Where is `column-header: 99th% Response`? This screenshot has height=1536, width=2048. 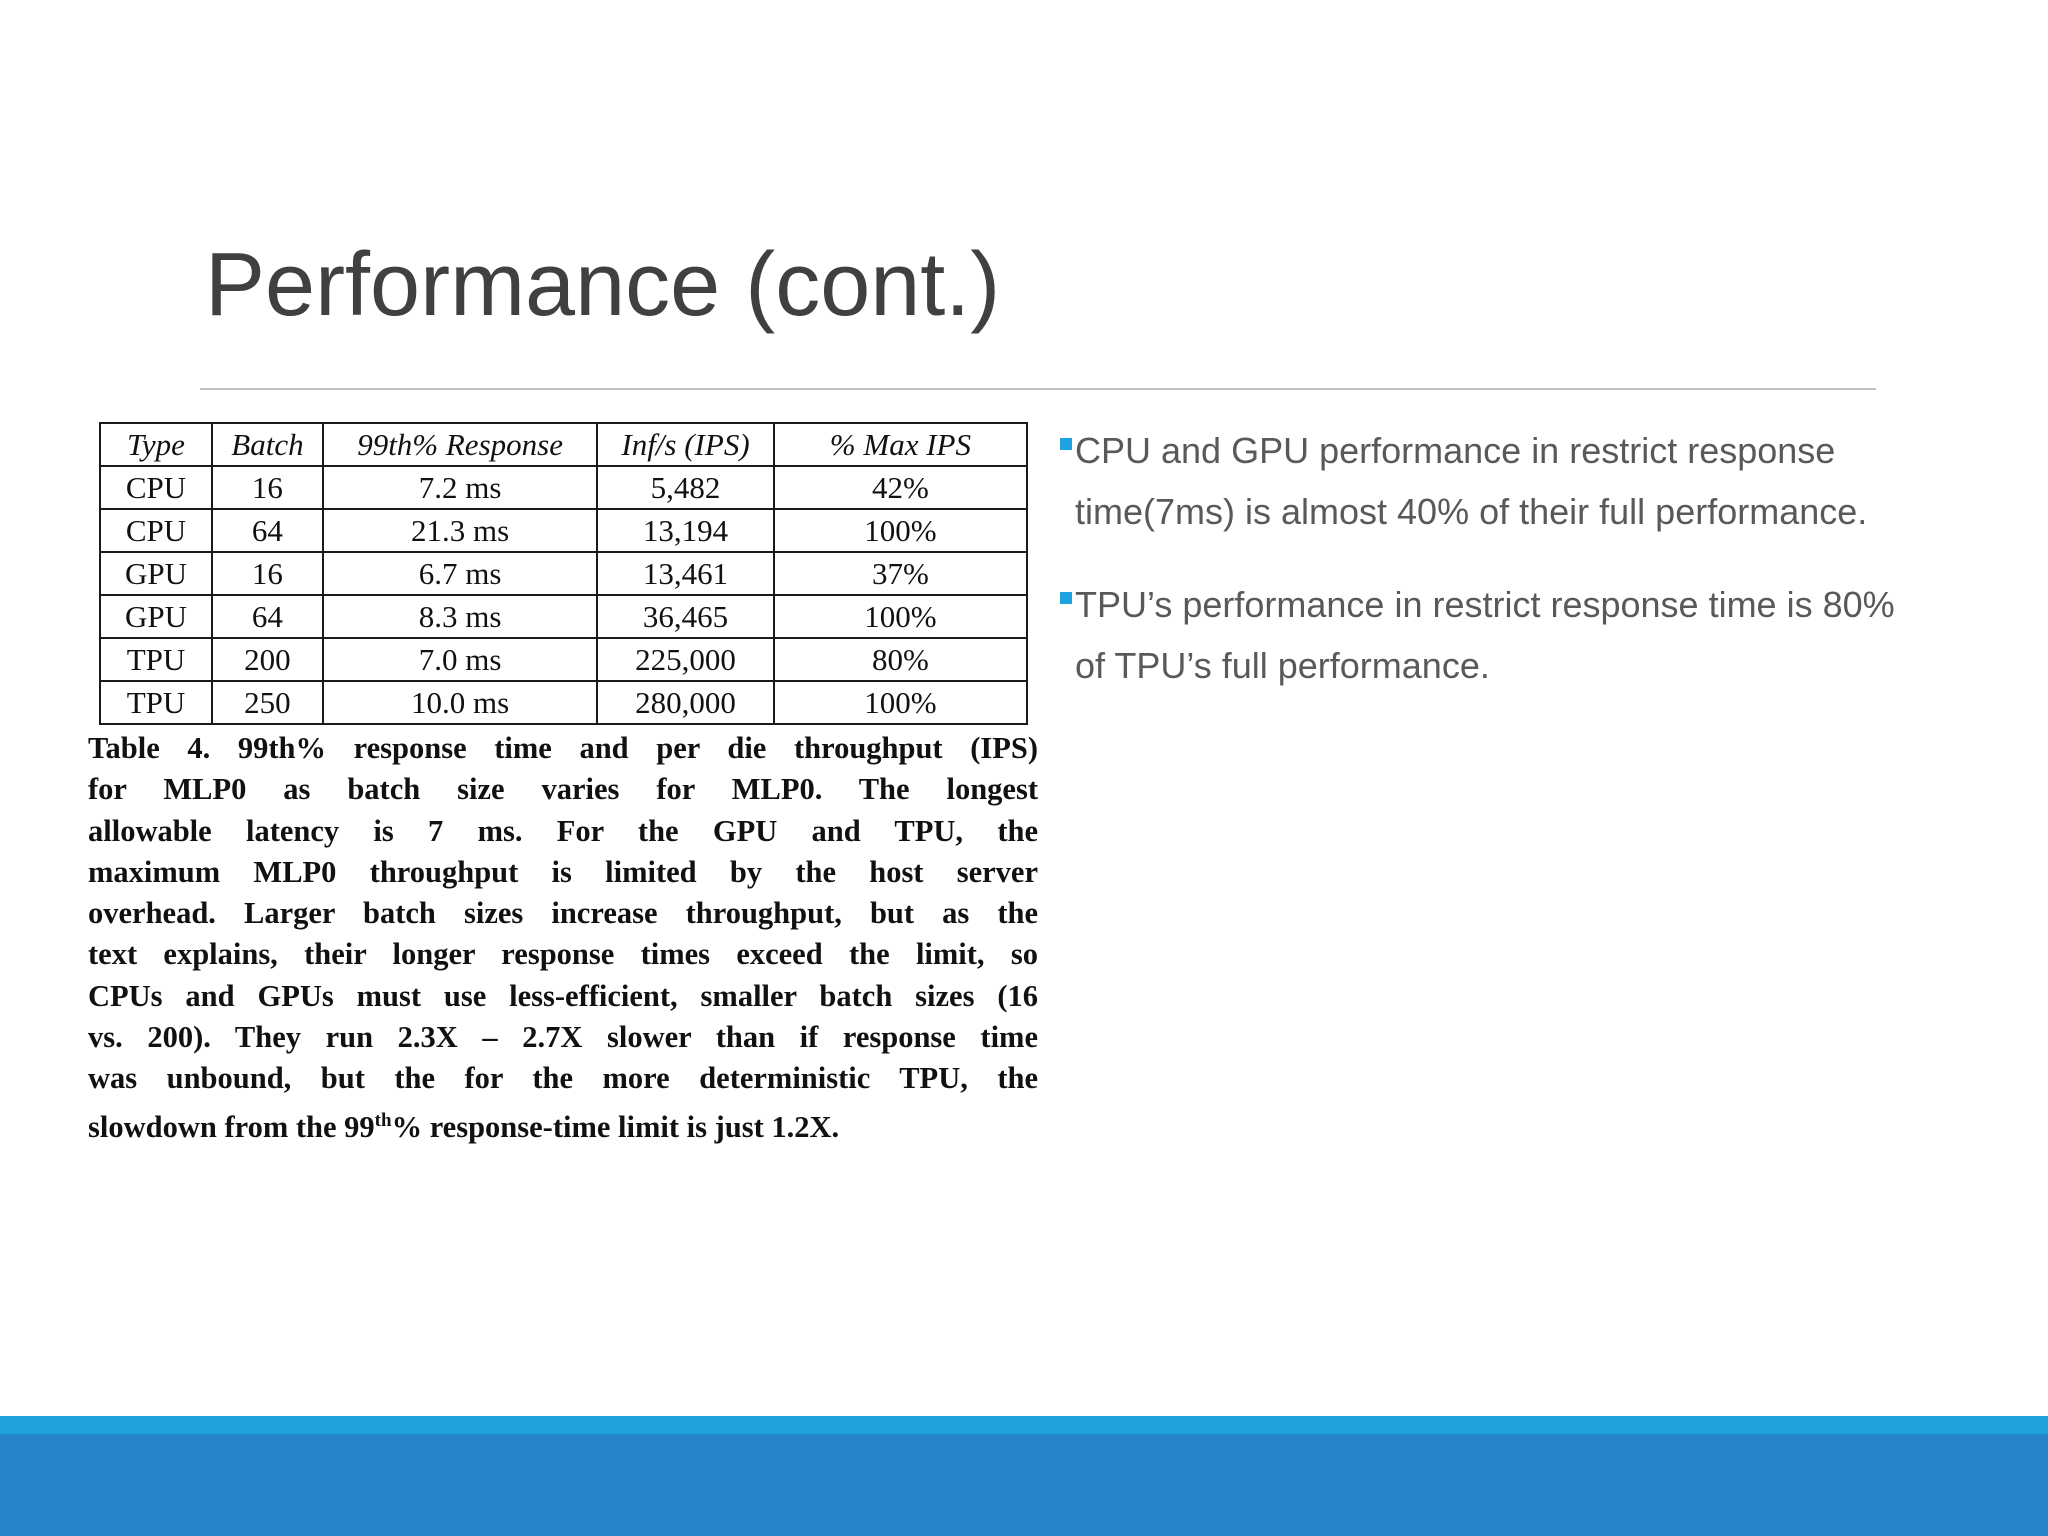 column-header: 99th% Response is located at coordinates (460, 444).